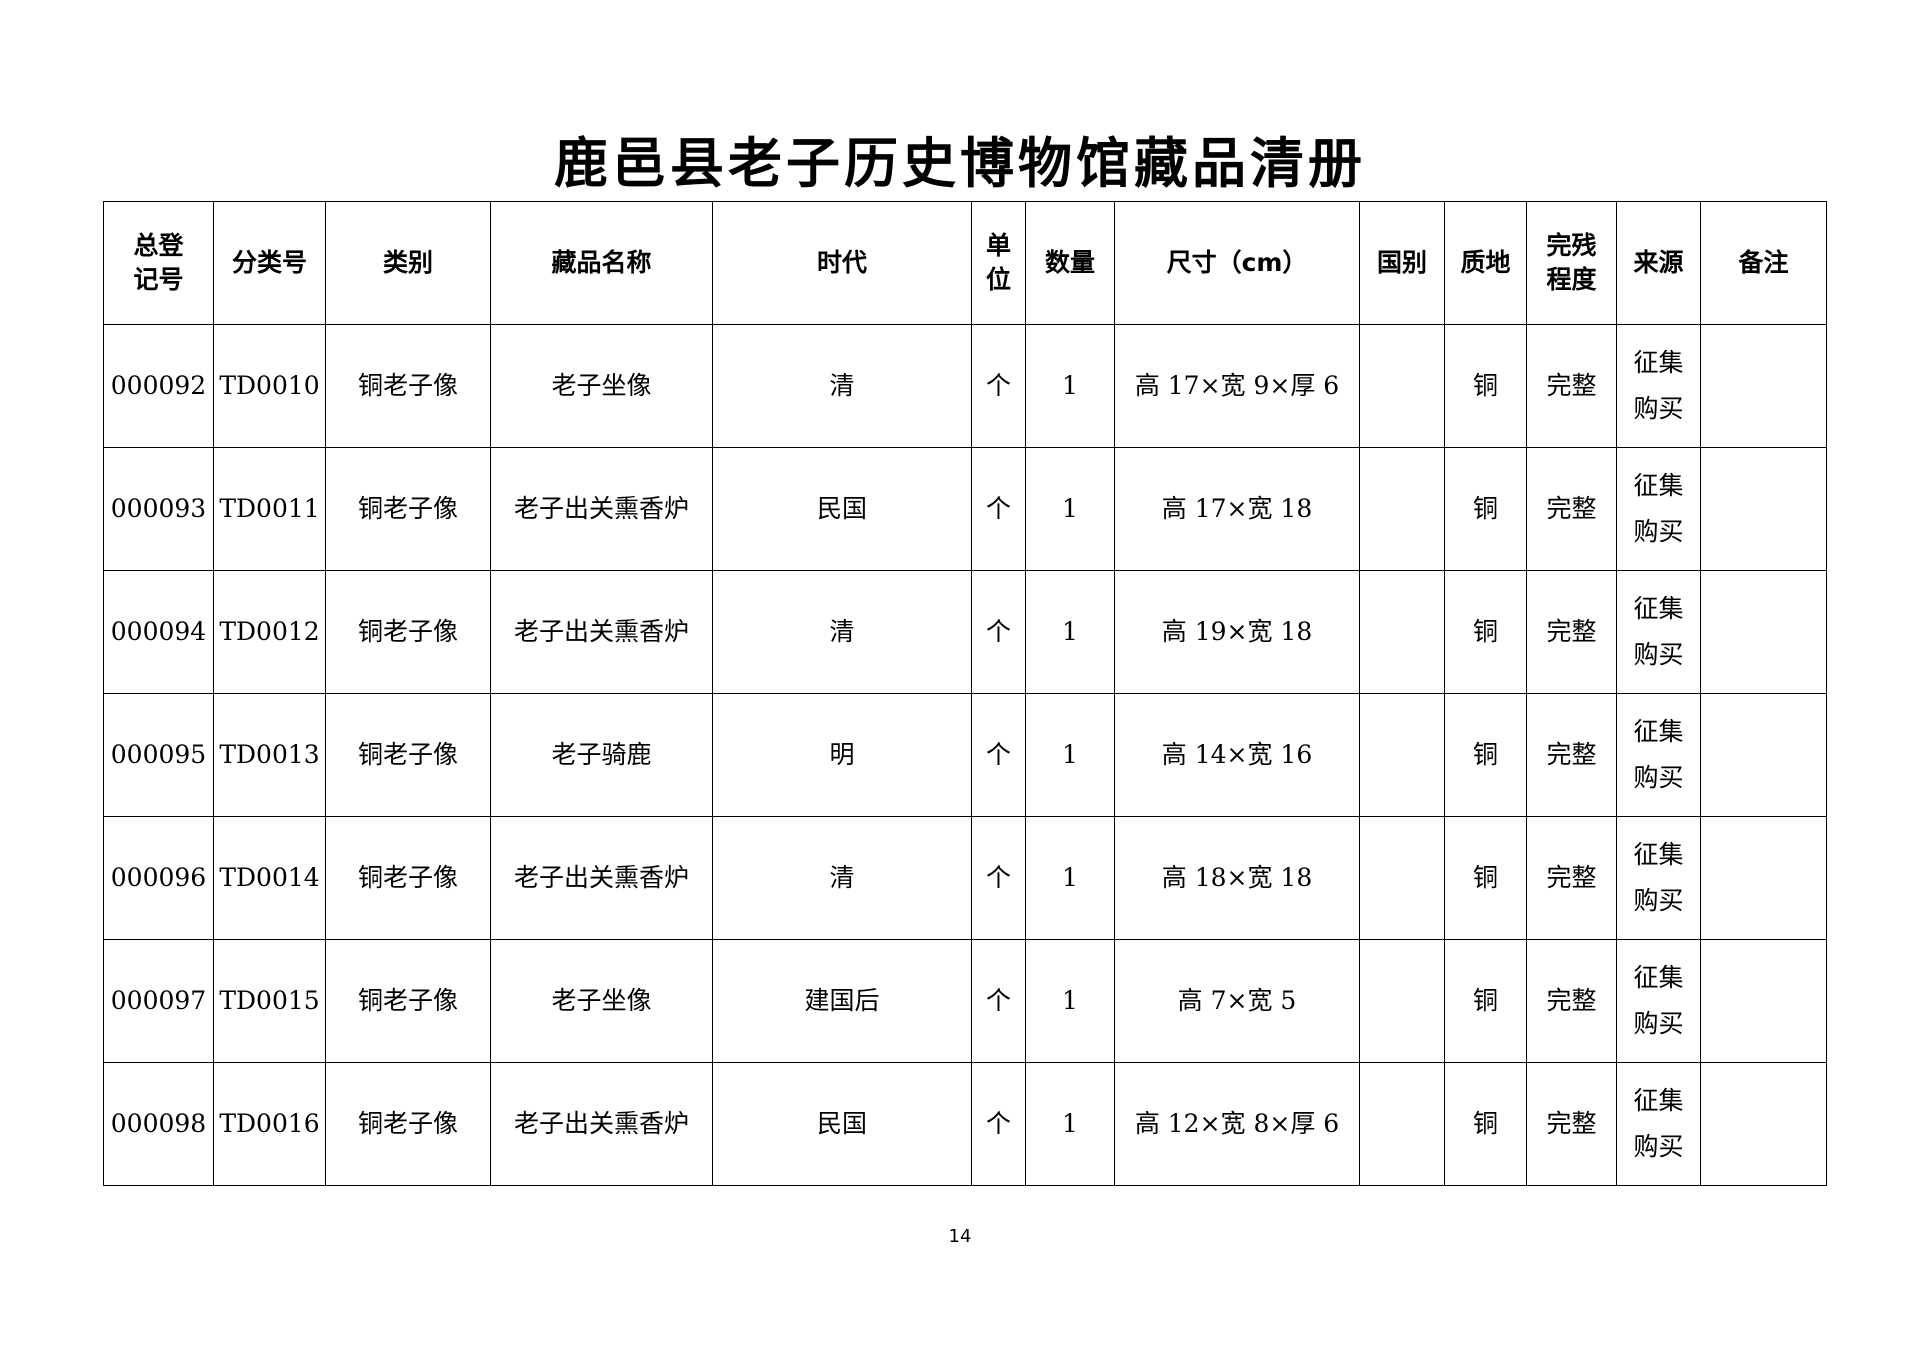 This screenshot has width=1920, height=1357. Describe the element at coordinates (1070, 263) in the screenshot. I see `col-header-quantity: 数量` at that location.